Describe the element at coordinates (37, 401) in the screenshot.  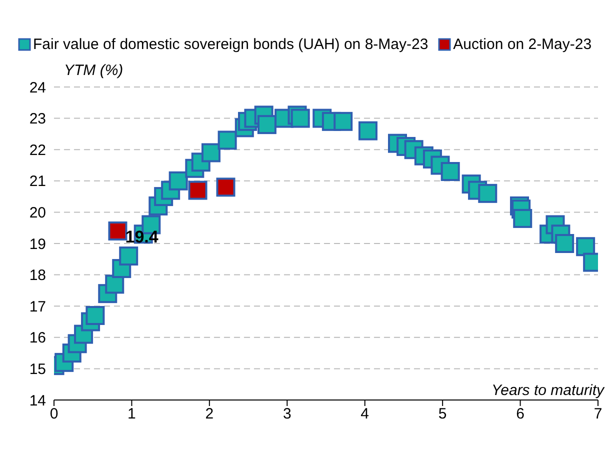
I see `y-tick-label: 14` at that location.